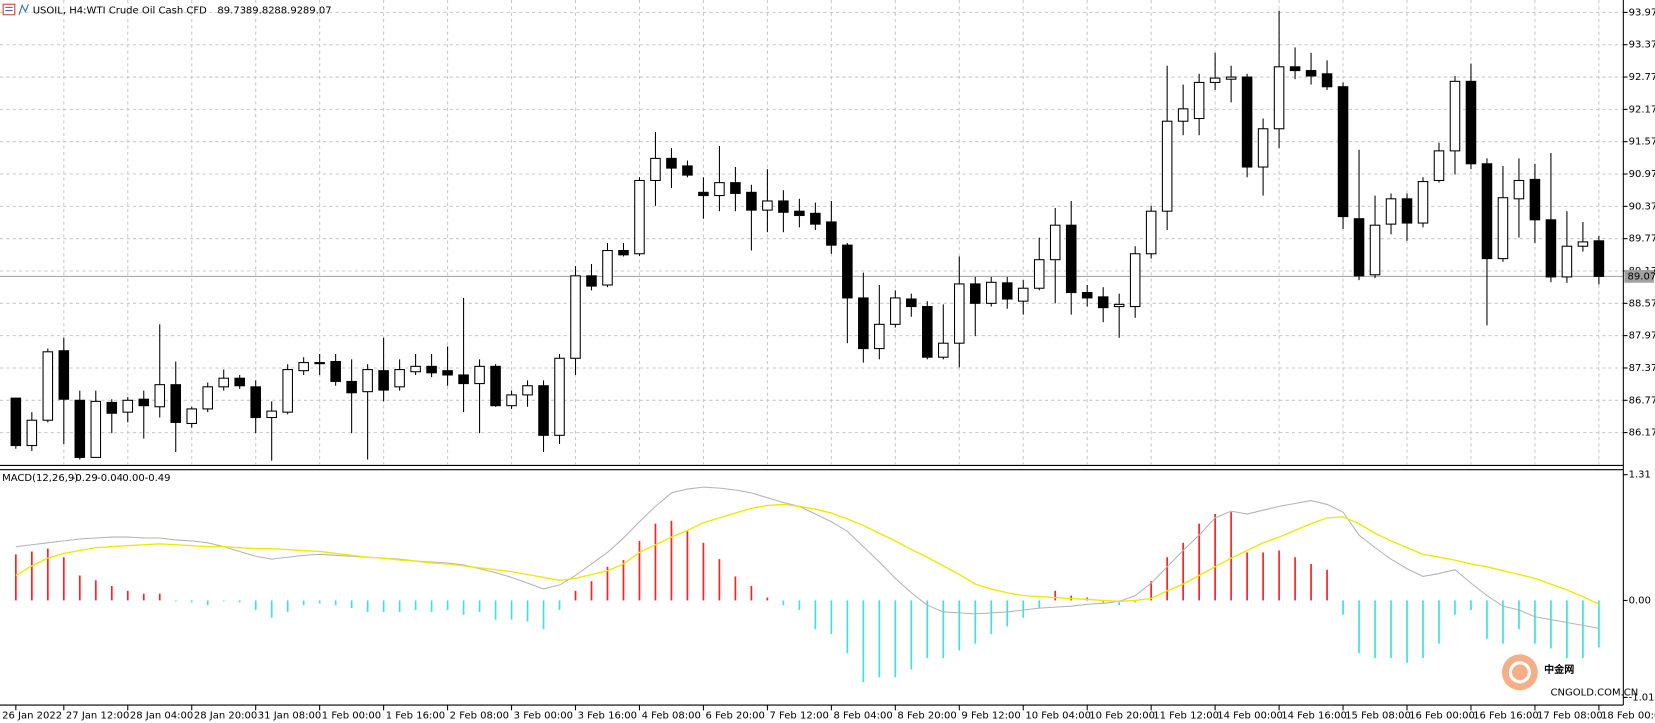 The image size is (1655, 723). What do you see at coordinates (926, 716) in the screenshot?
I see `x-tick-label: 8 Feb 20:00` at bounding box center [926, 716].